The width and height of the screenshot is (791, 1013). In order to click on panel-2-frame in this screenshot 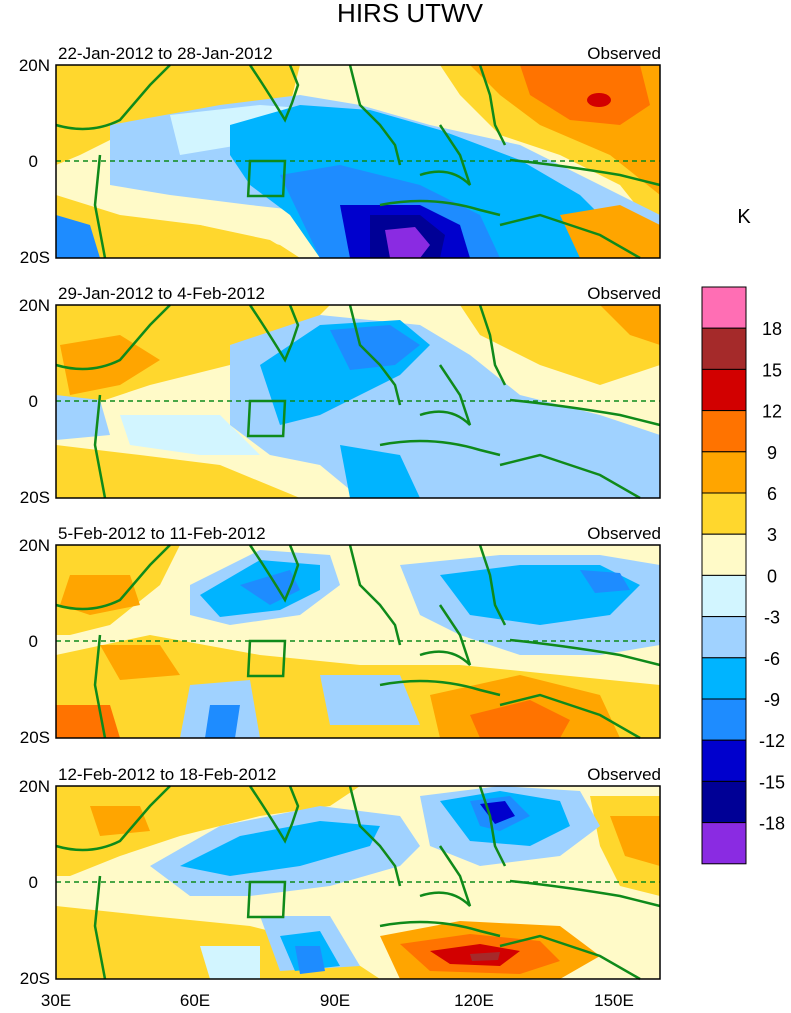, I will do `click(358, 401)`.